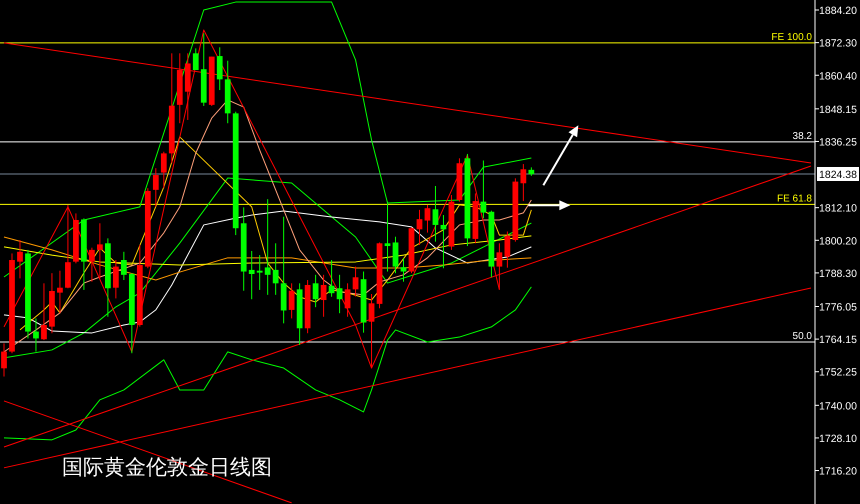 This screenshot has height=504, width=860. I want to click on y-tick-label: 1788.30, so click(838, 274).